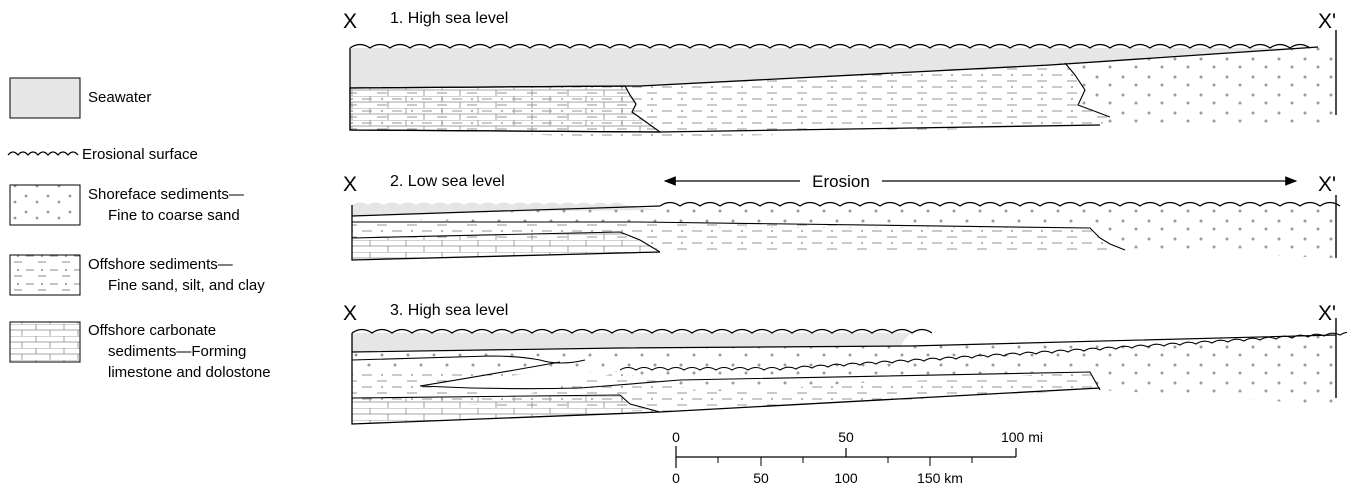 This screenshot has height=486, width=1347. I want to click on panel3-shoreface, so click(844, 370).